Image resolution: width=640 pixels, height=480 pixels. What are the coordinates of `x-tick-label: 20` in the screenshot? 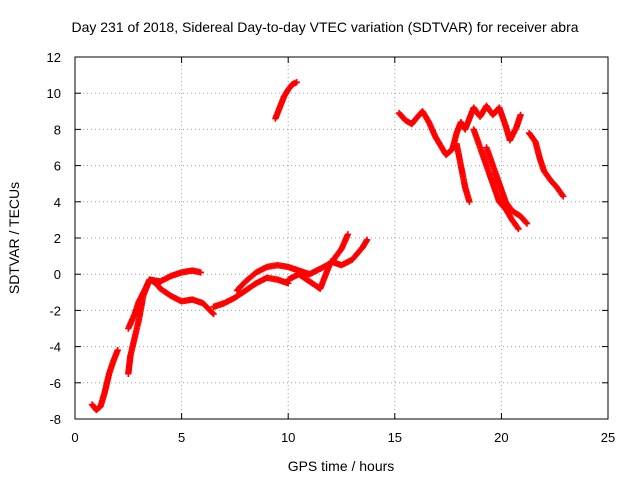 It's located at (501, 437).